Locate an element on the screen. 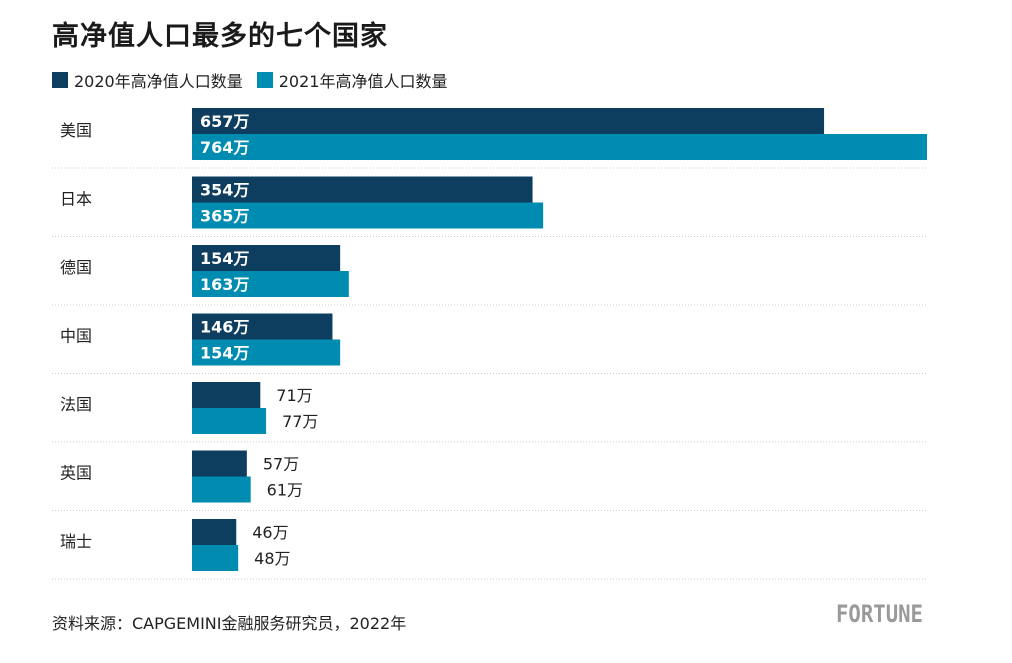 The width and height of the screenshot is (1012, 663). legend-label-2021: 2021年高净值人口数量 is located at coordinates (363, 81).